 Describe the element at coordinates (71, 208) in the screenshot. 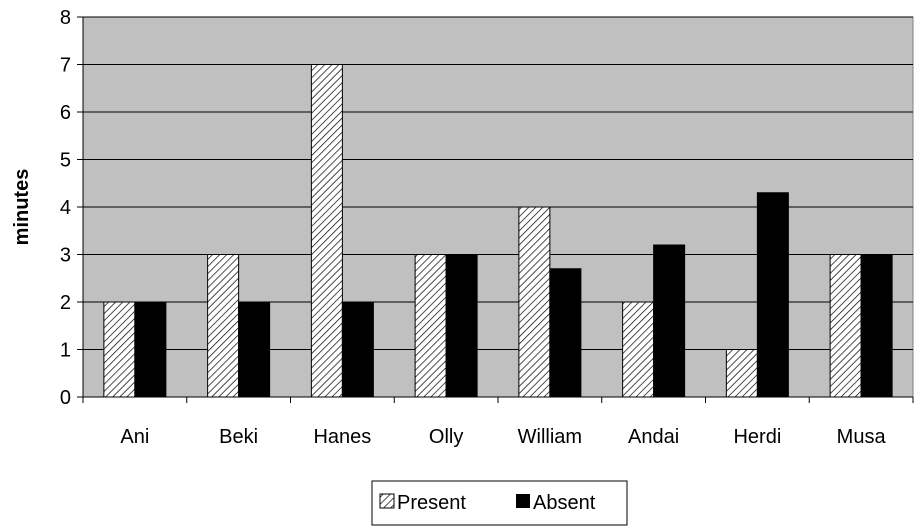

I see `y-axis-ticks: 0 1 2 3 4 5 6 7 8` at that location.